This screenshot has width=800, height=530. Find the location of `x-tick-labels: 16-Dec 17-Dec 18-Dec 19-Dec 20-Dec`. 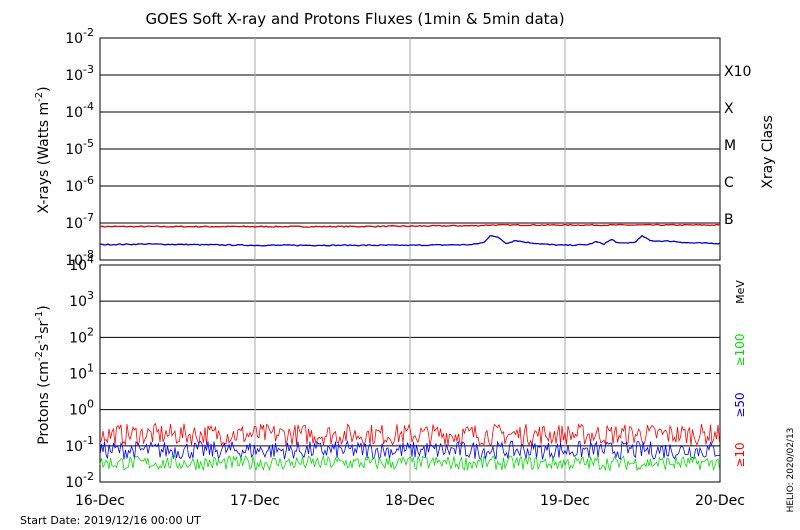

x-tick-labels: 16-Dec 17-Dec 18-Dec 19-Dec 20-Dec is located at coordinates (410, 501).